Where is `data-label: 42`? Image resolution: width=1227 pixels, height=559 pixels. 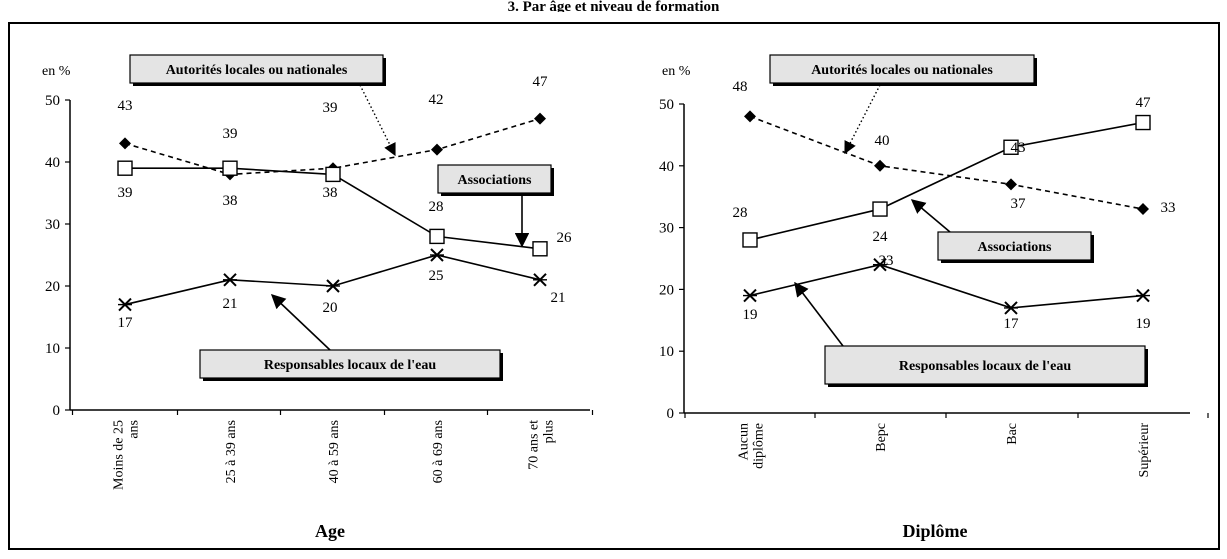
data-label: 42 is located at coordinates (436, 100).